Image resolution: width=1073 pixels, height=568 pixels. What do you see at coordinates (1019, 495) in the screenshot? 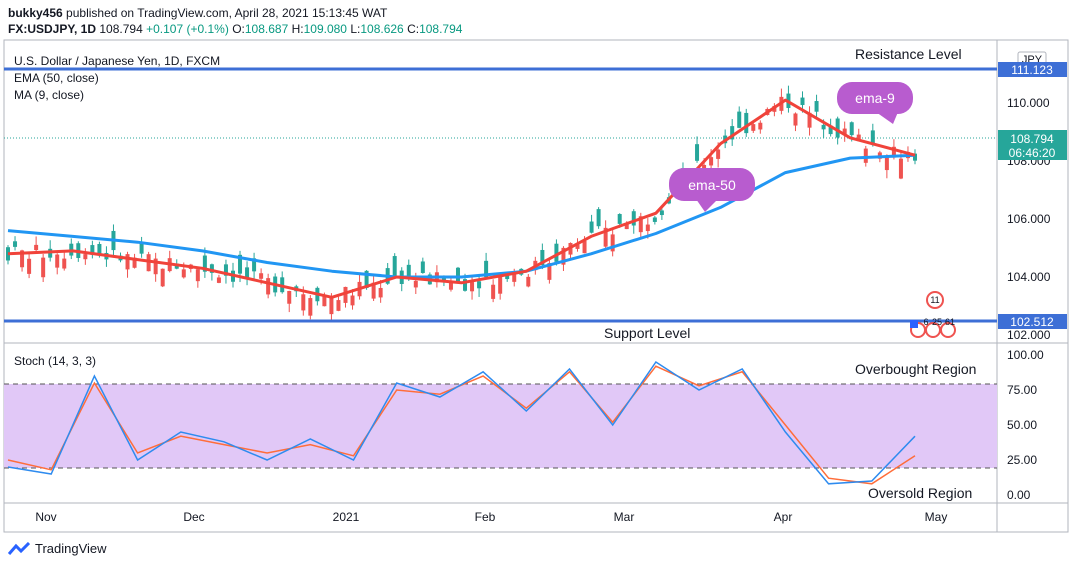
I see `stoch-tick-0: 0.00` at bounding box center [1019, 495].